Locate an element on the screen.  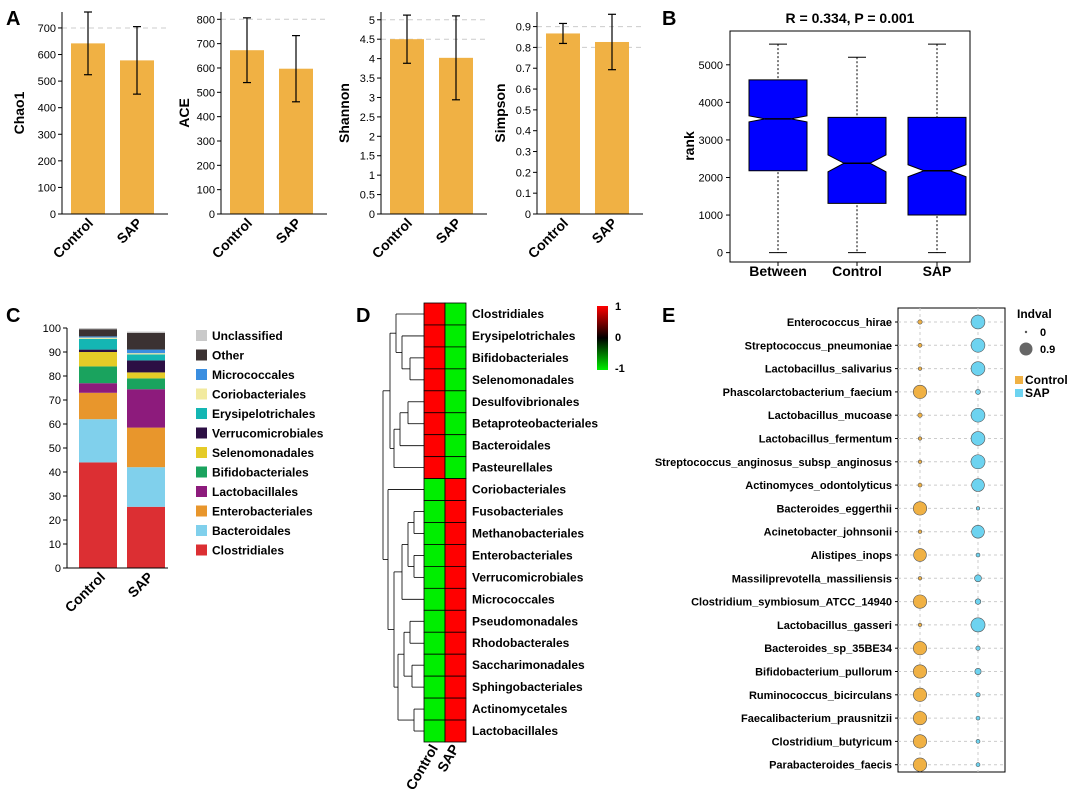
x-tick-label: Between is located at coordinates (778, 271).